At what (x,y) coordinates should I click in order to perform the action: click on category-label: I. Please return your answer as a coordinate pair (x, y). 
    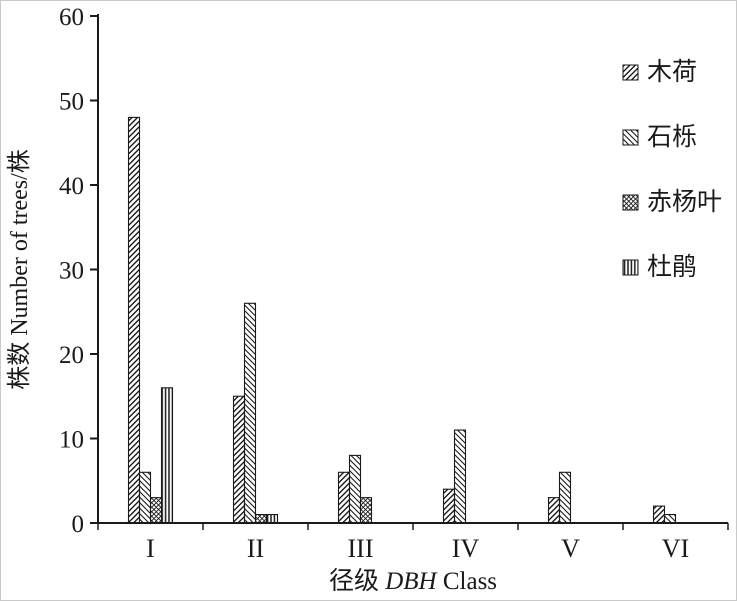
    Looking at the image, I should click on (150, 548).